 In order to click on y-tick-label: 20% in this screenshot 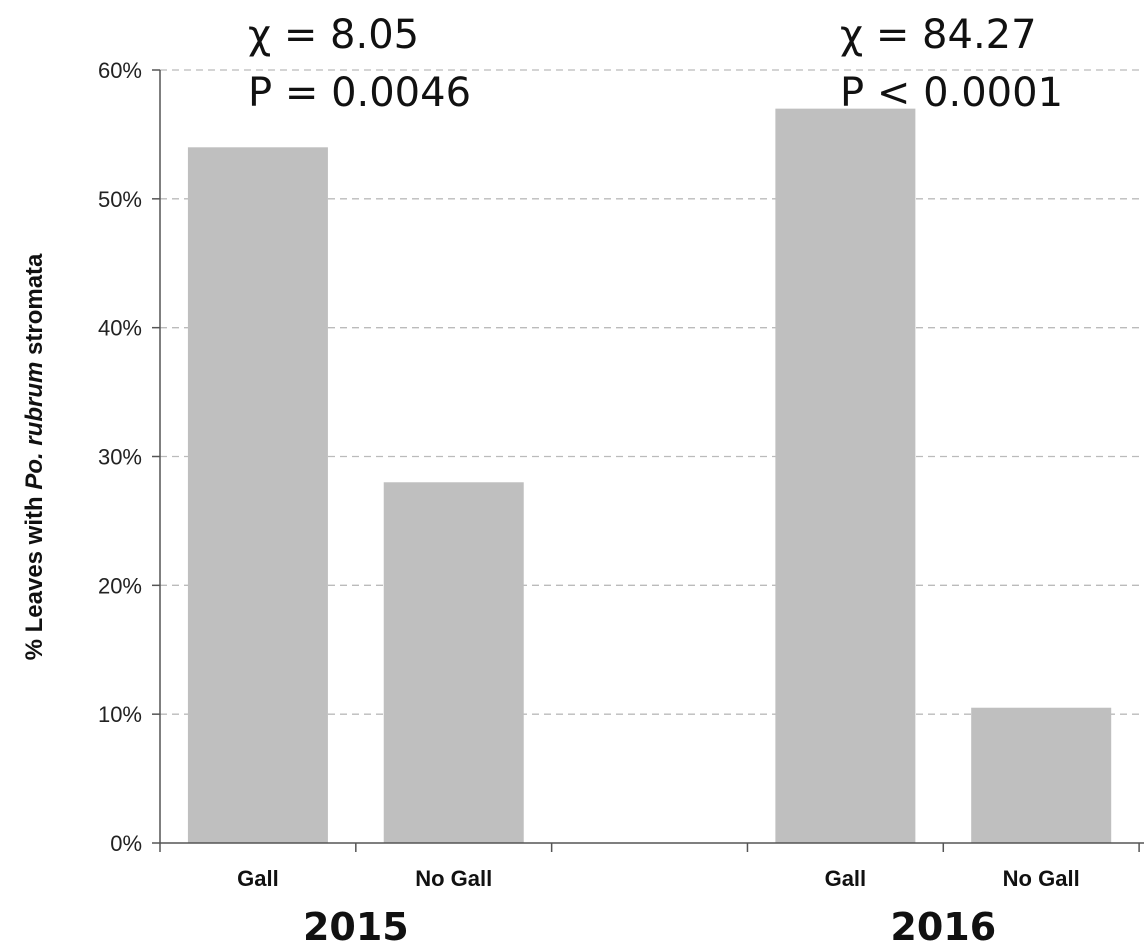, I will do `click(120, 585)`.